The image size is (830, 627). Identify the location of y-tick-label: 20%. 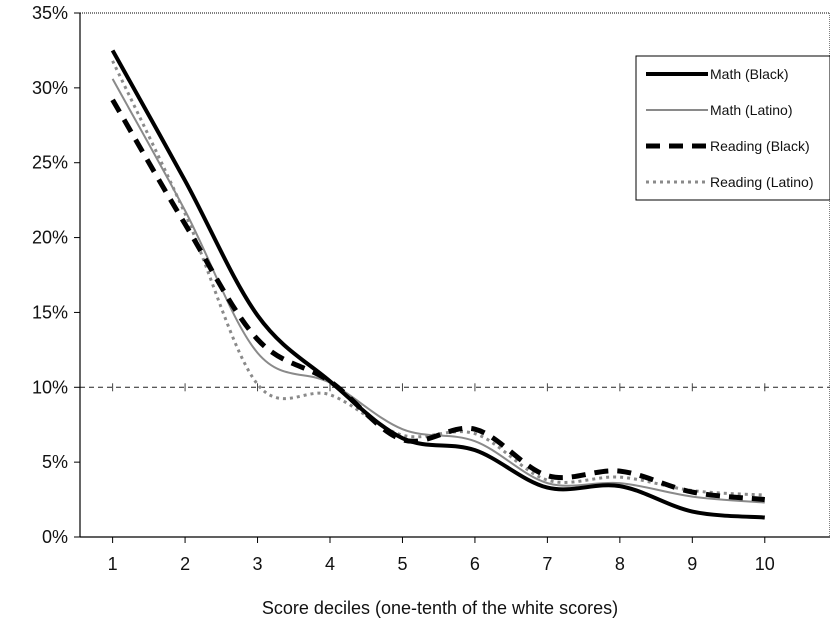
(50, 238).